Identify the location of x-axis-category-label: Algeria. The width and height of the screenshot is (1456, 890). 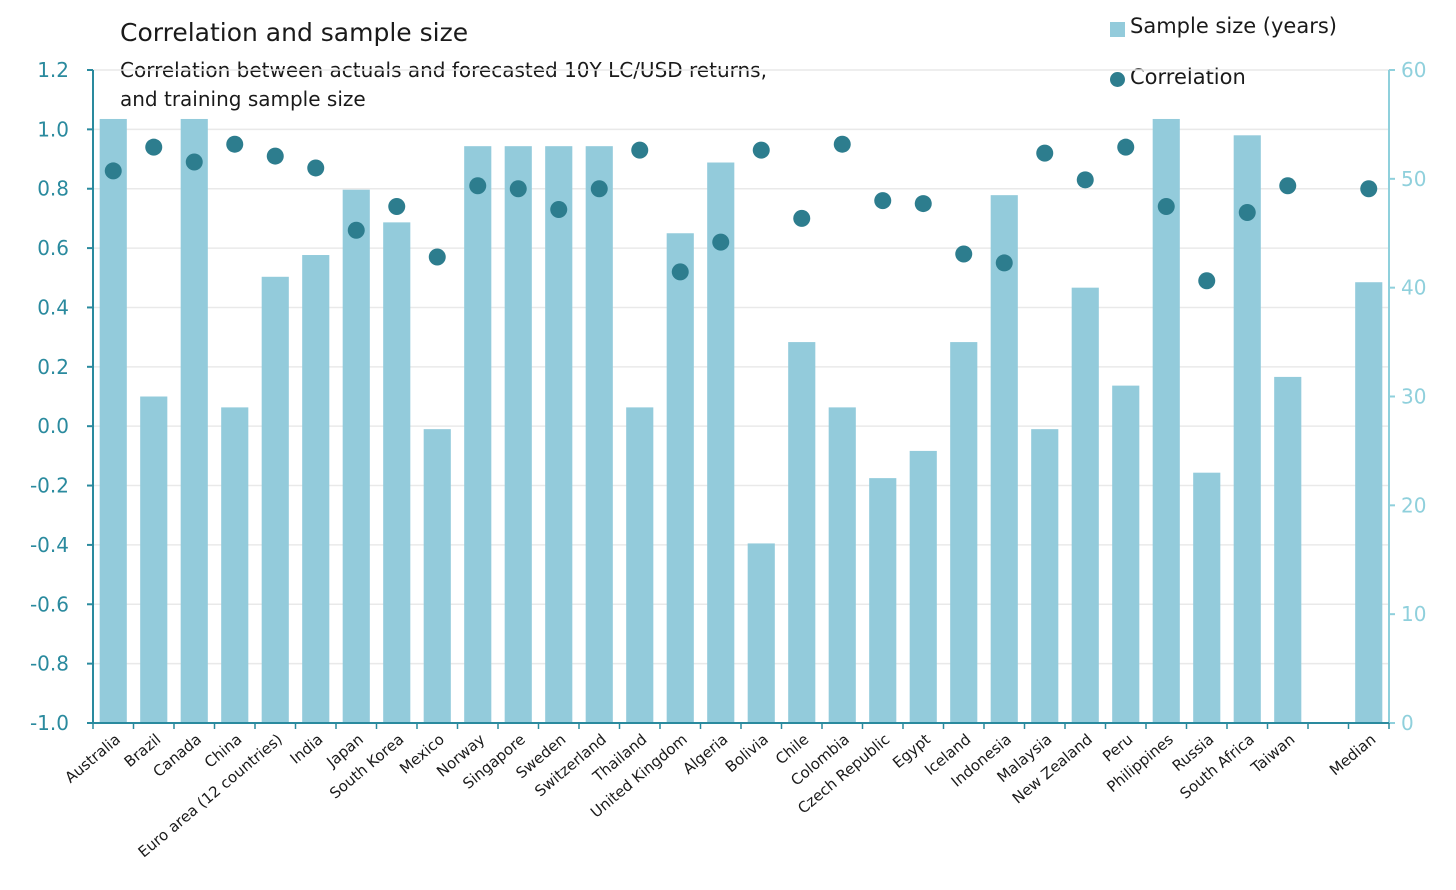
(705, 754).